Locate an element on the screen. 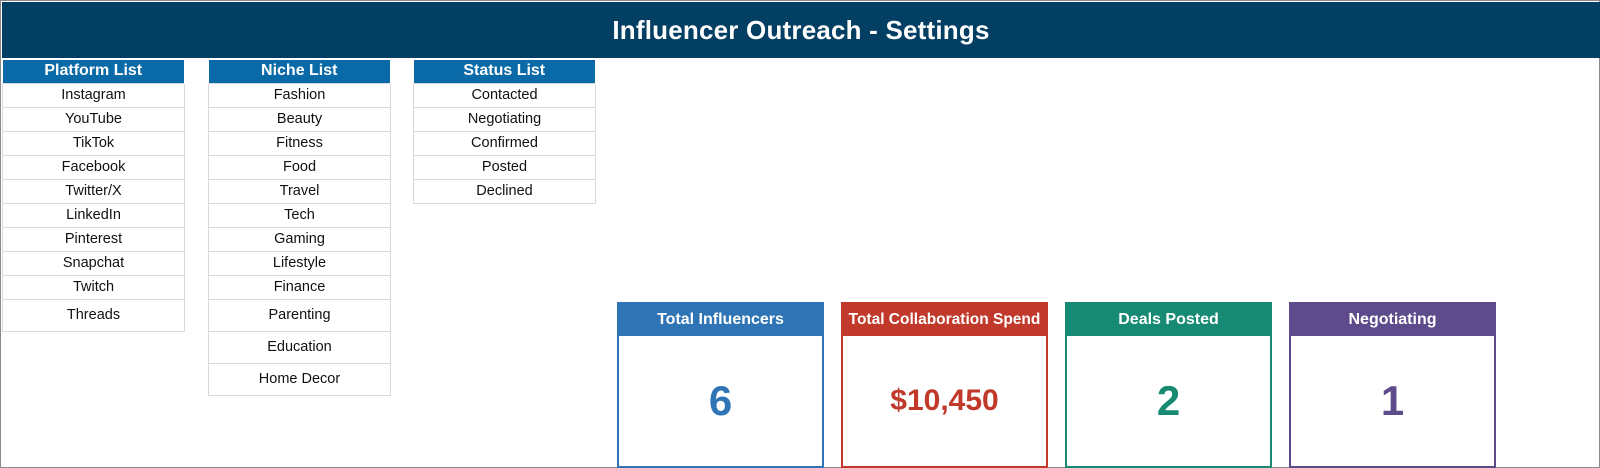  platform-cell: LinkedIn is located at coordinates (93, 215).